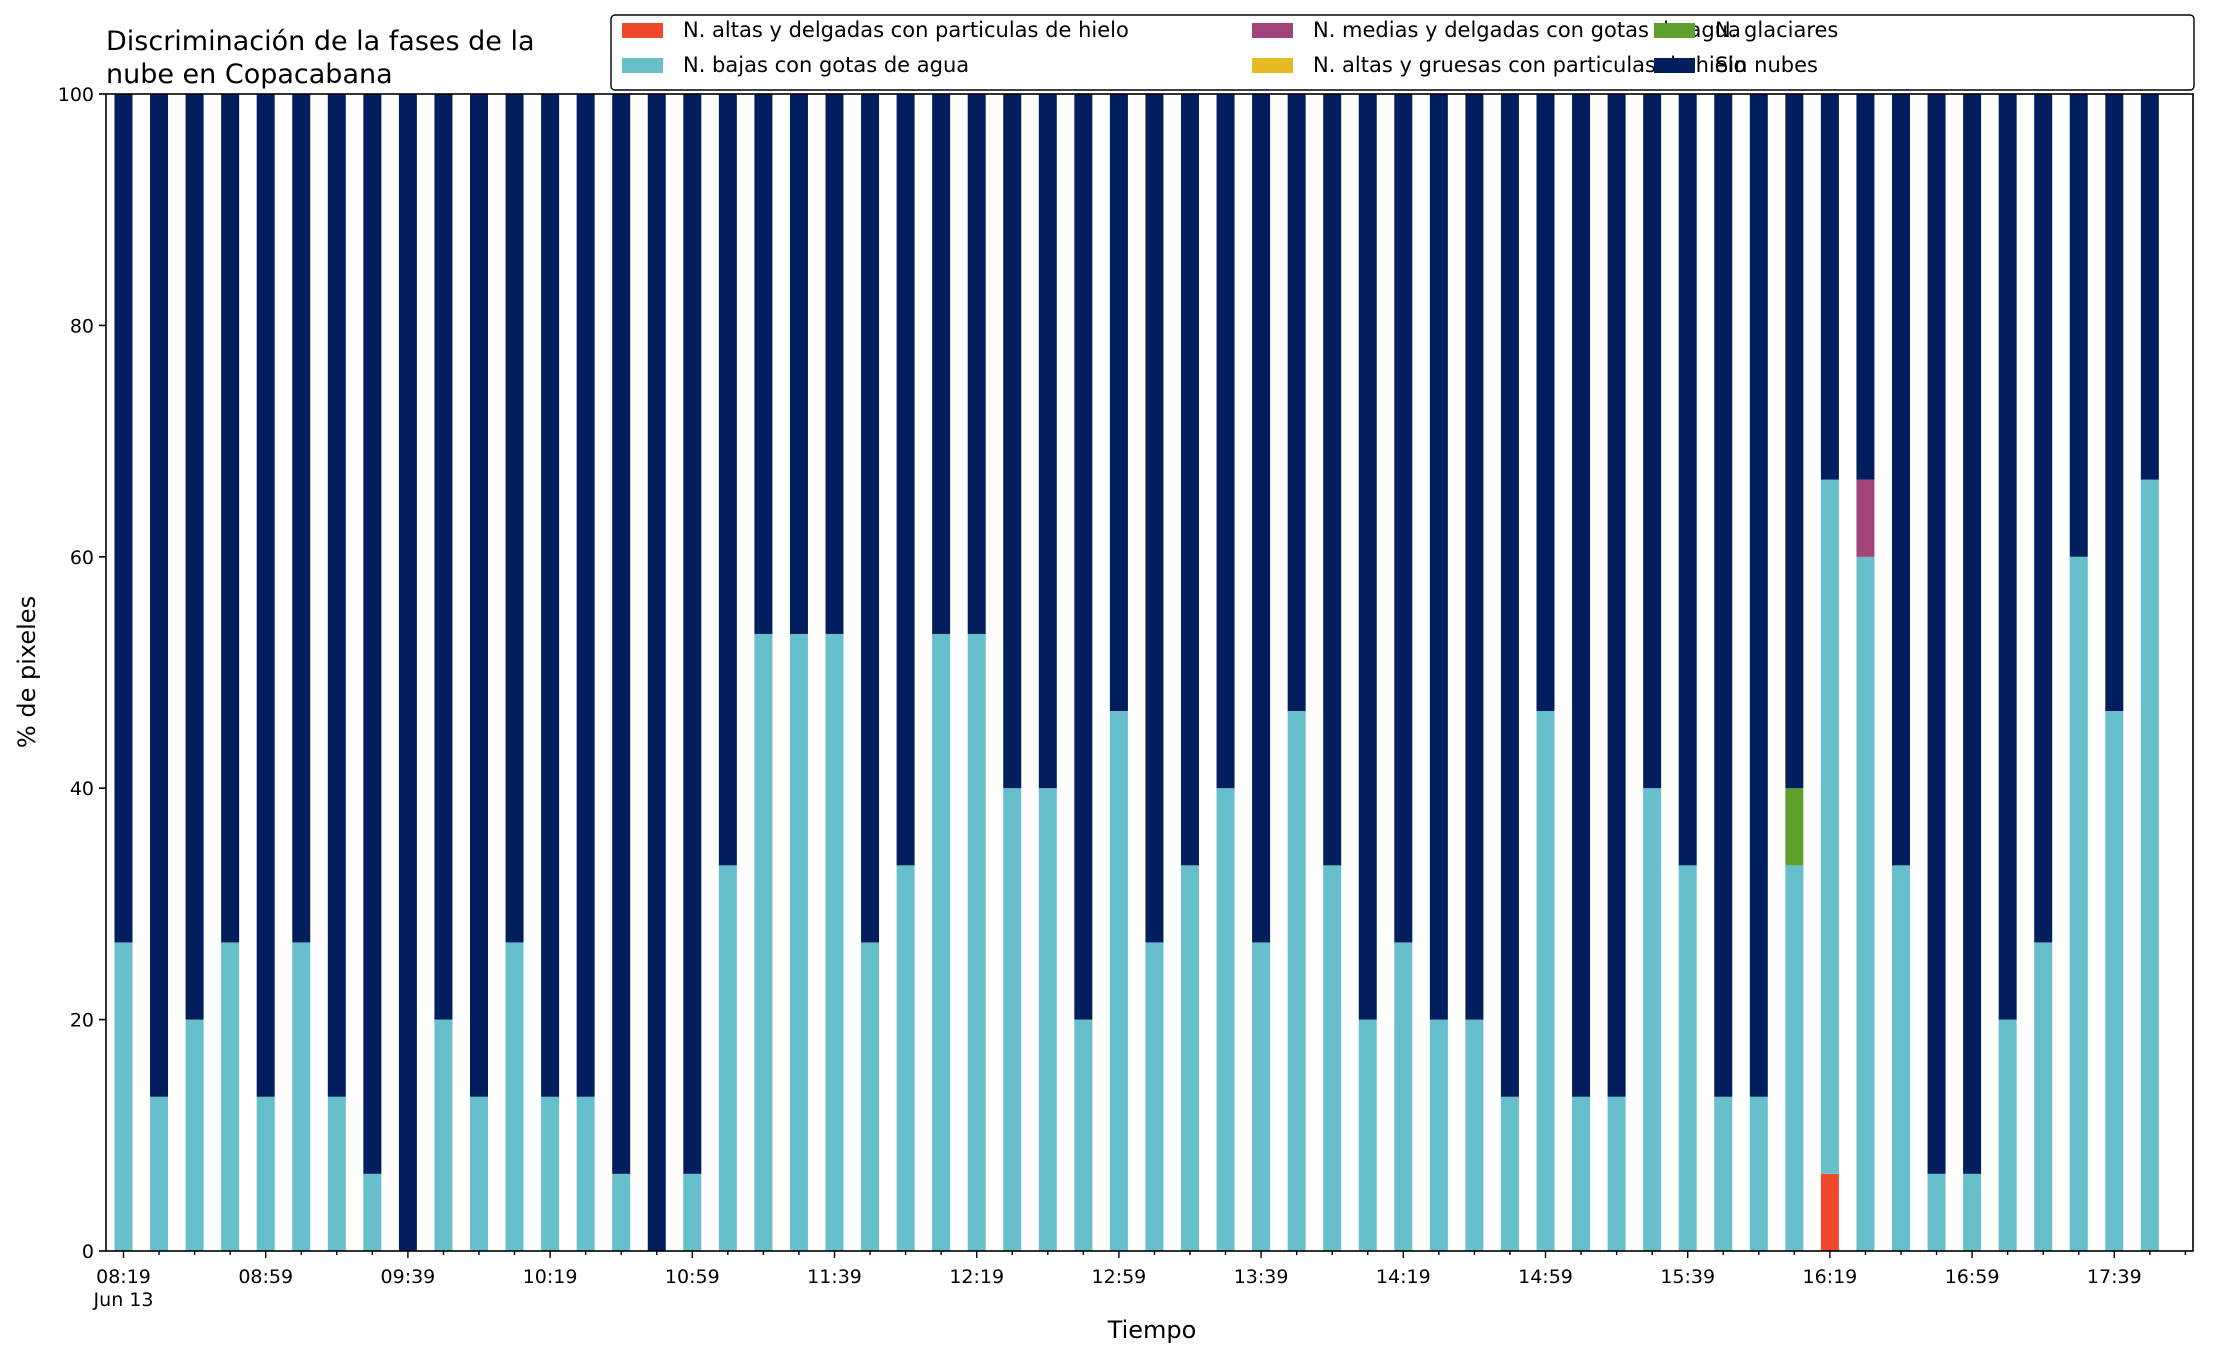 This screenshot has width=2216, height=1355. What do you see at coordinates (82, 558) in the screenshot?
I see `y-tick-label: 60` at bounding box center [82, 558].